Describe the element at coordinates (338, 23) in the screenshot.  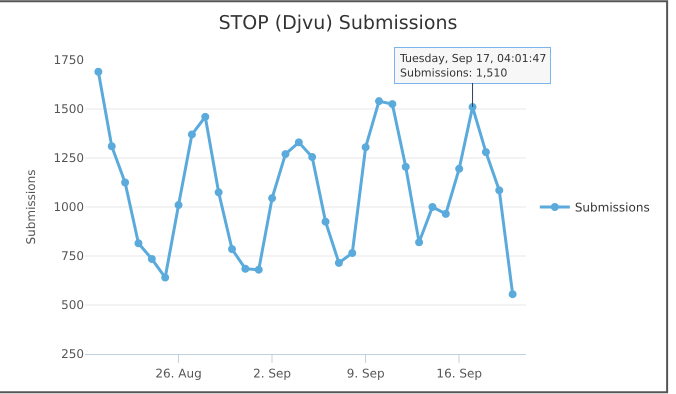
I see `chart-title: STOP (Djvu) Submissions` at that location.